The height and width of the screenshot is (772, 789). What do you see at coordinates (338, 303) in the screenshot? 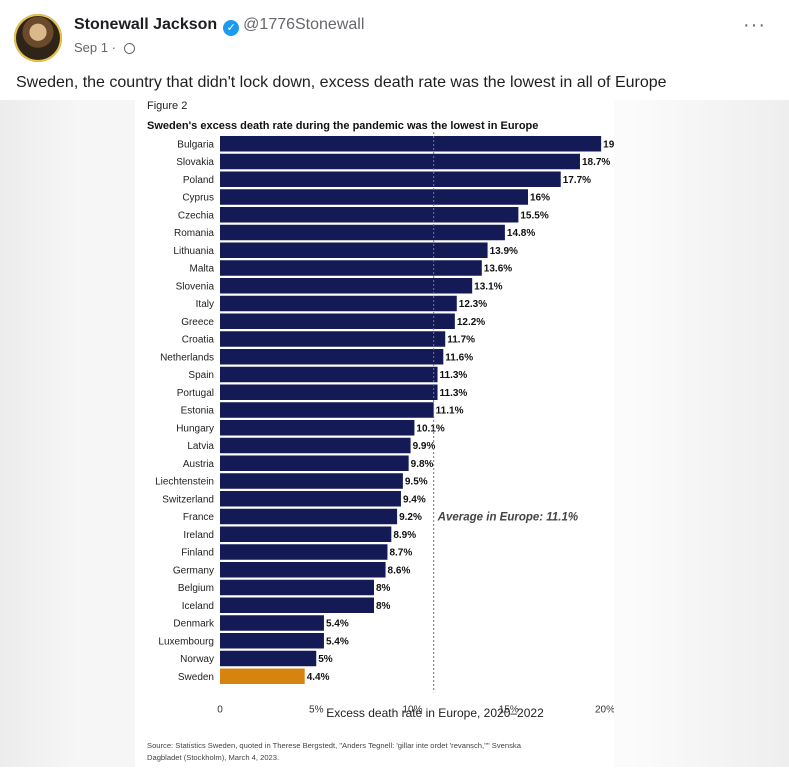
I see `bar-italy` at bounding box center [338, 303].